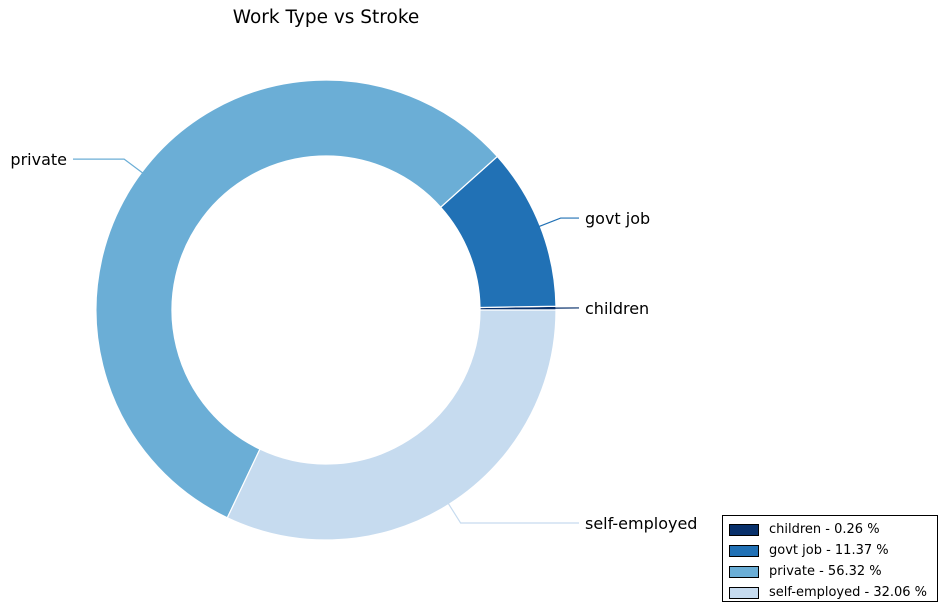 The width and height of the screenshot is (950, 613). I want to click on legend-item-self-employed: self-employed - 32.06 %, so click(830, 592).